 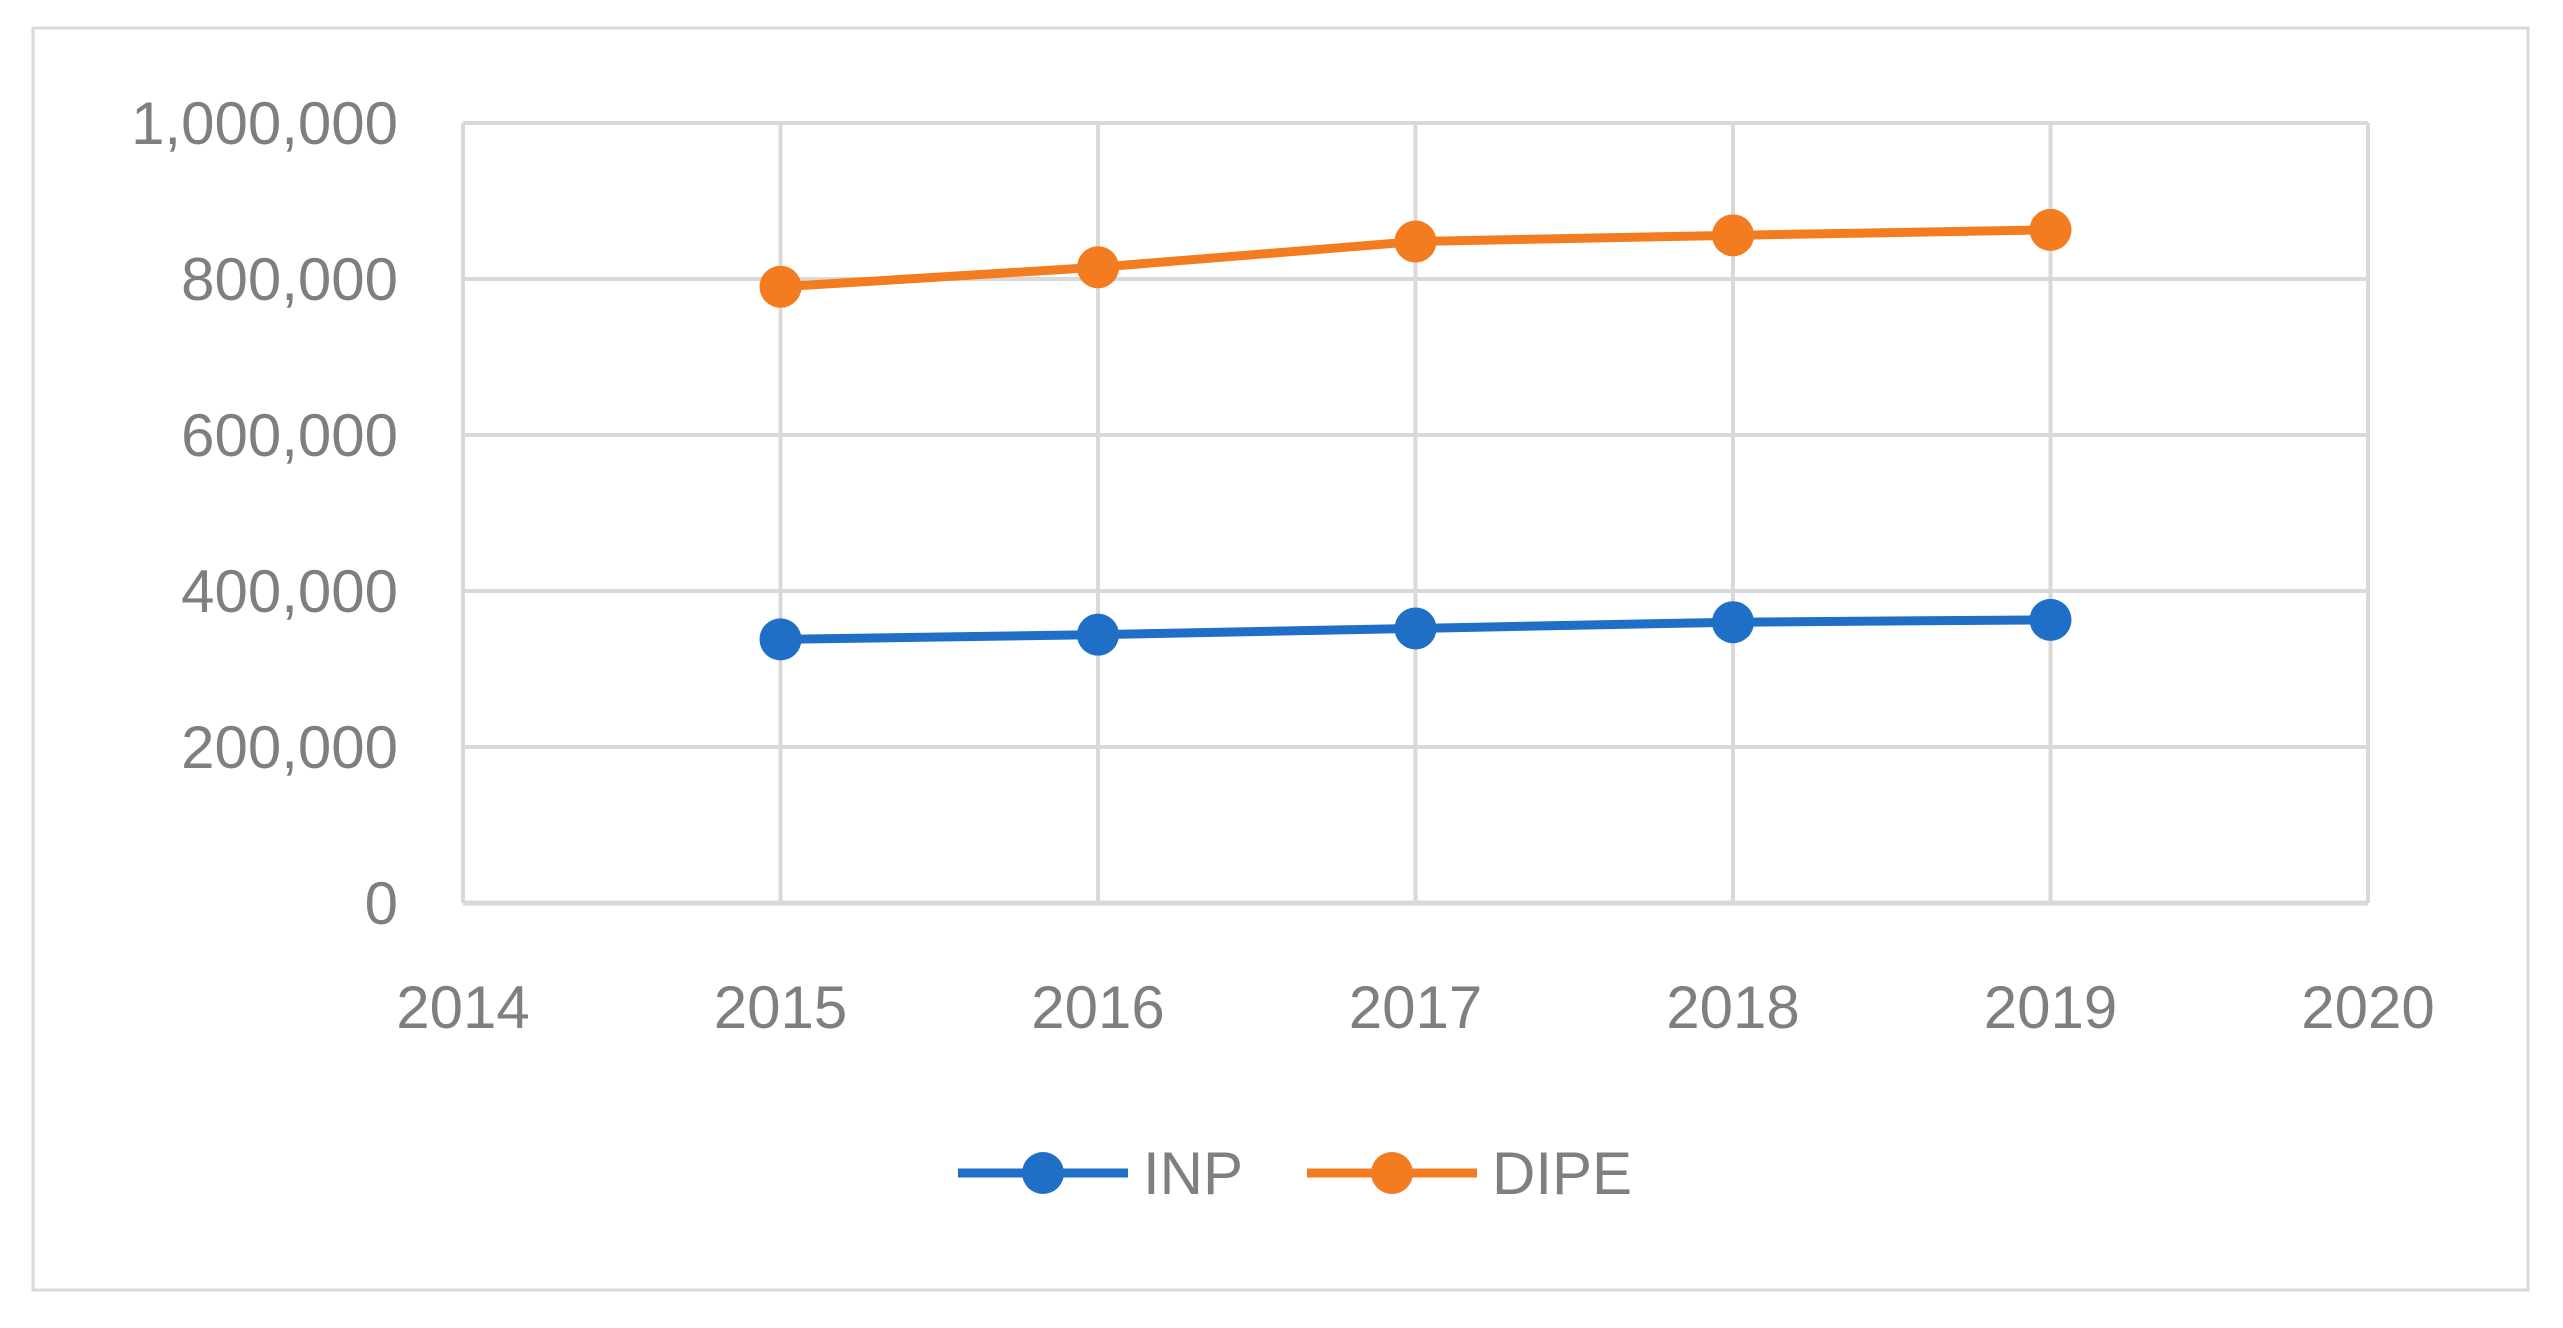 What do you see at coordinates (1295, 1173) in the screenshot?
I see `legend: INP DIPE` at bounding box center [1295, 1173].